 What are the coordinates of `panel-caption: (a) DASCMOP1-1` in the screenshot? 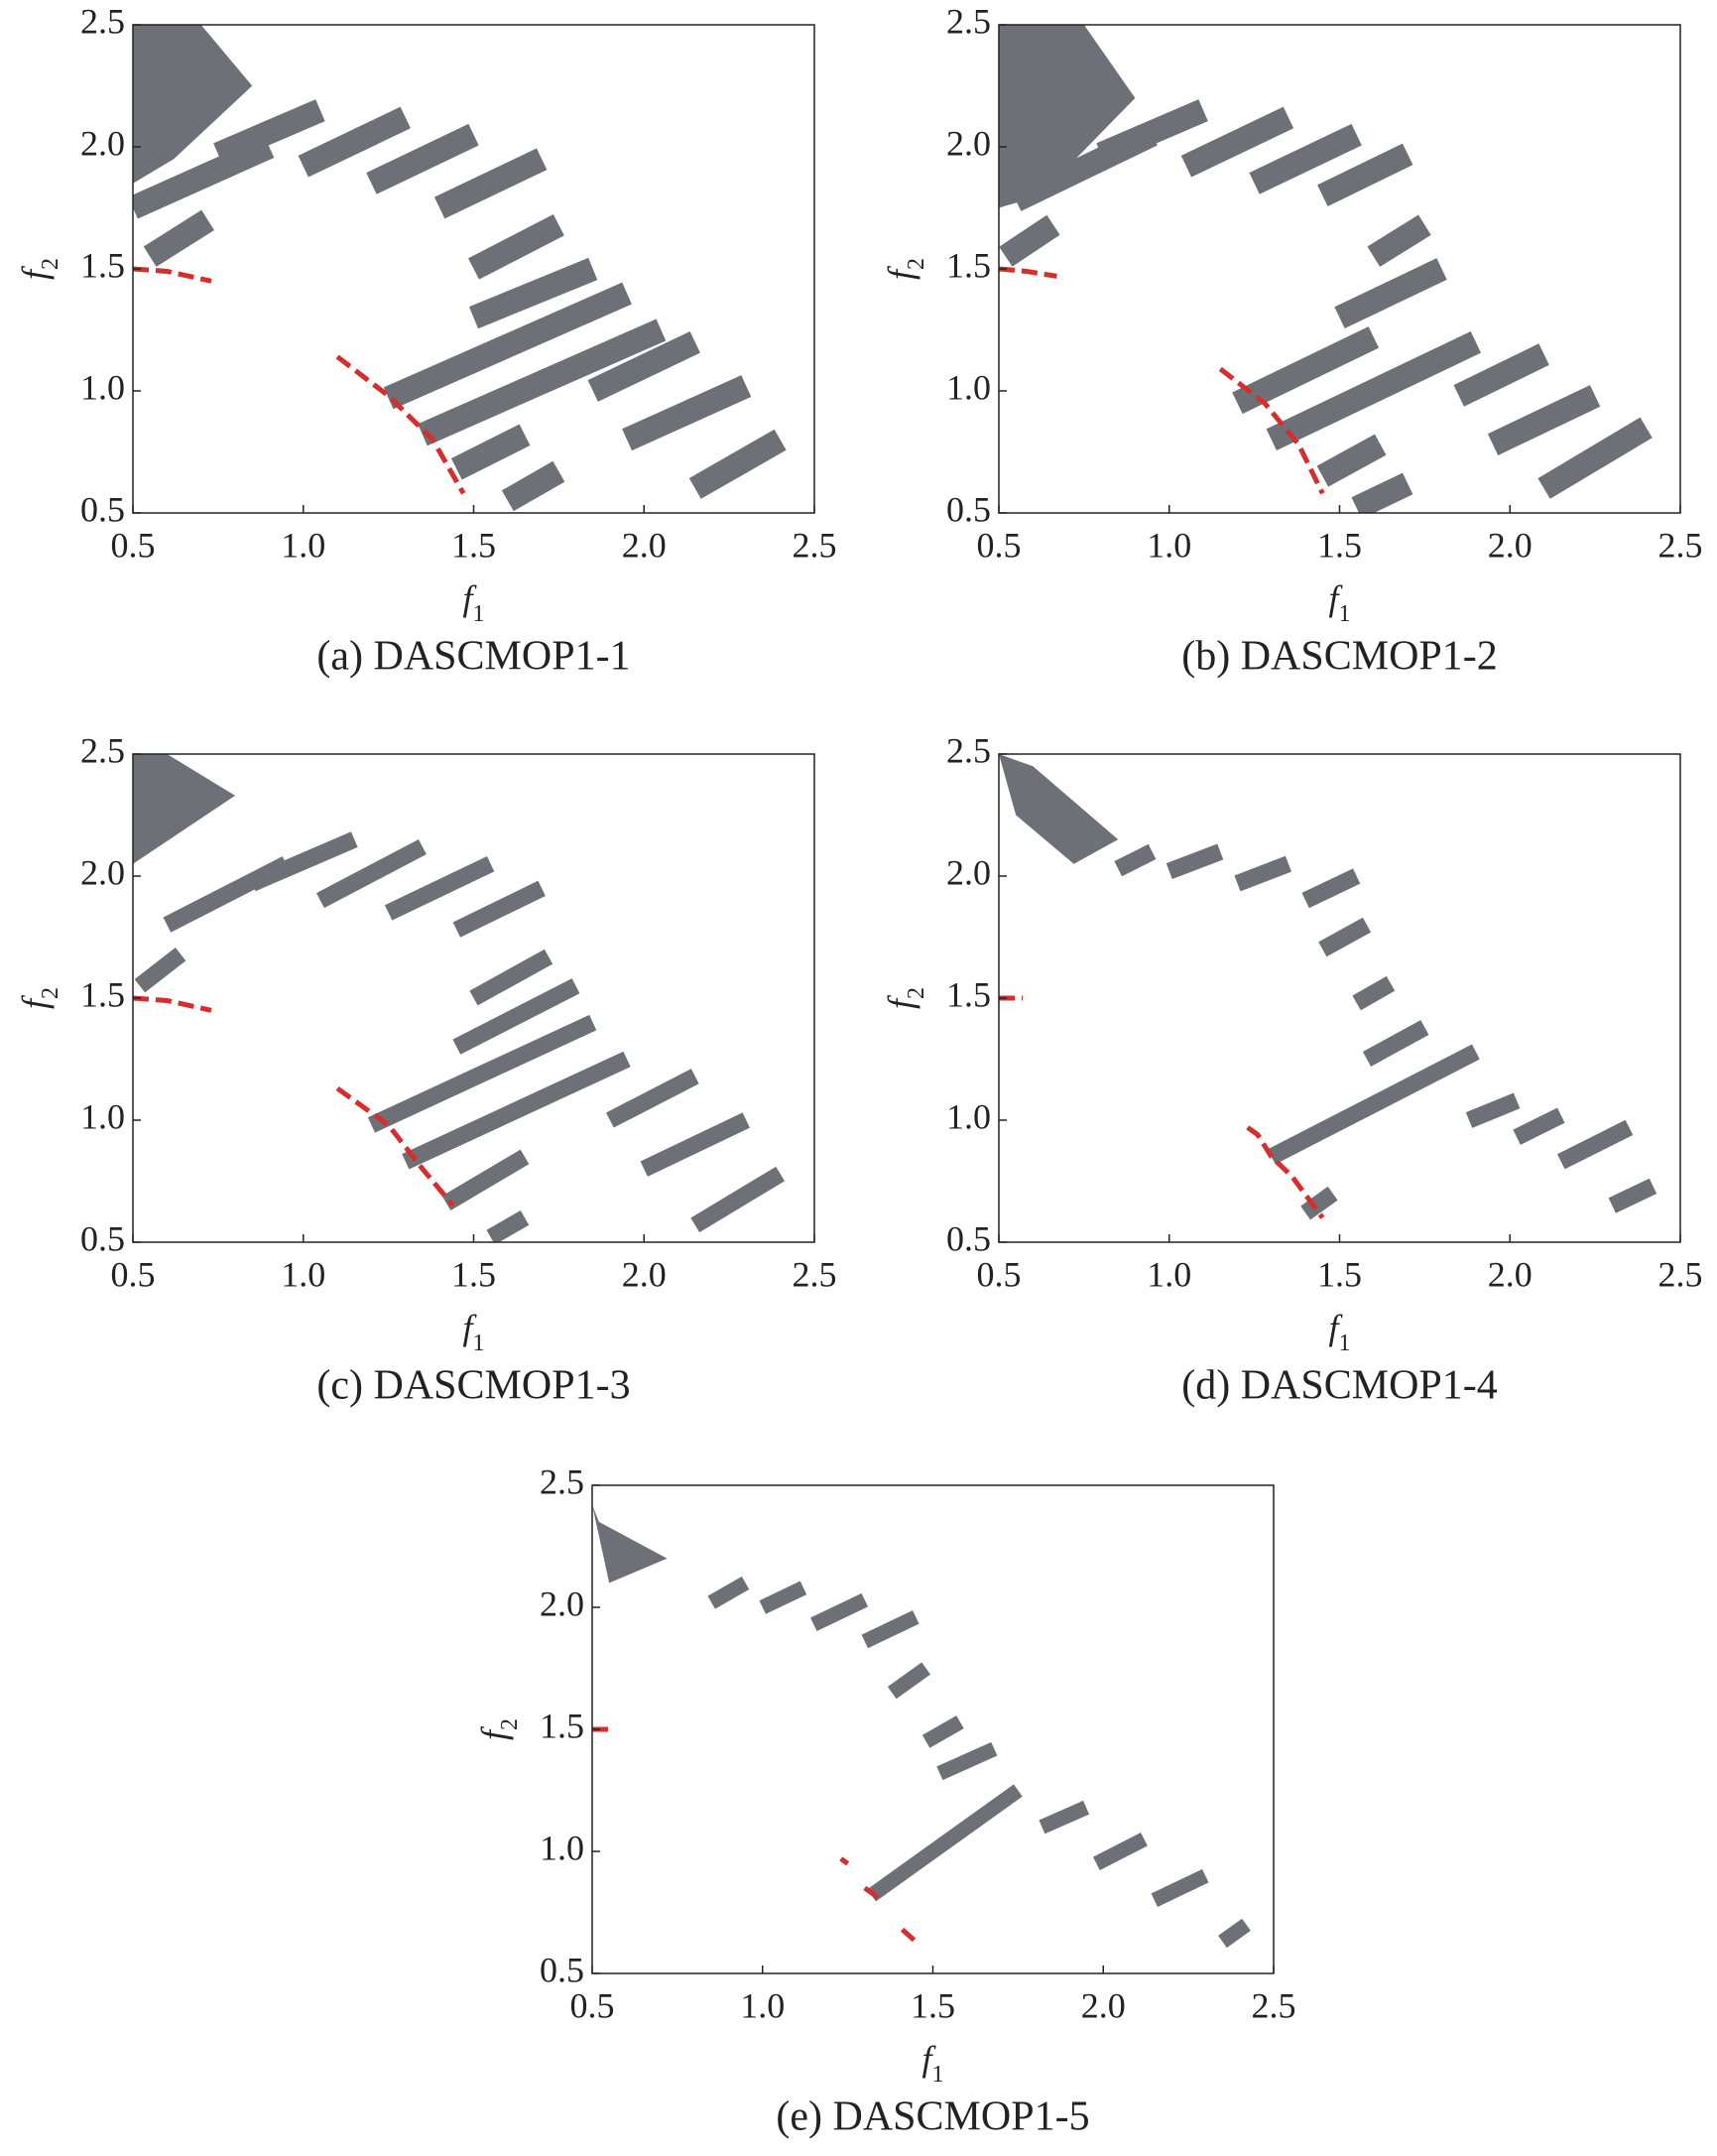 It's located at (473, 657).